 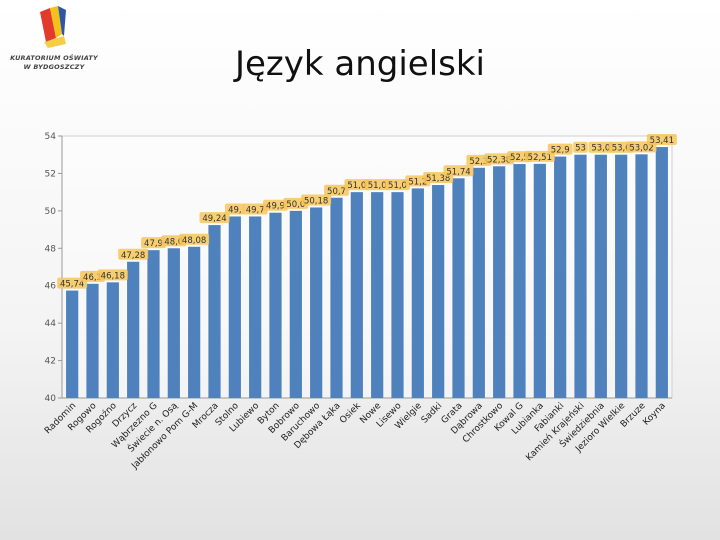 I want to click on data-label: 48,08, so click(x=194, y=241).